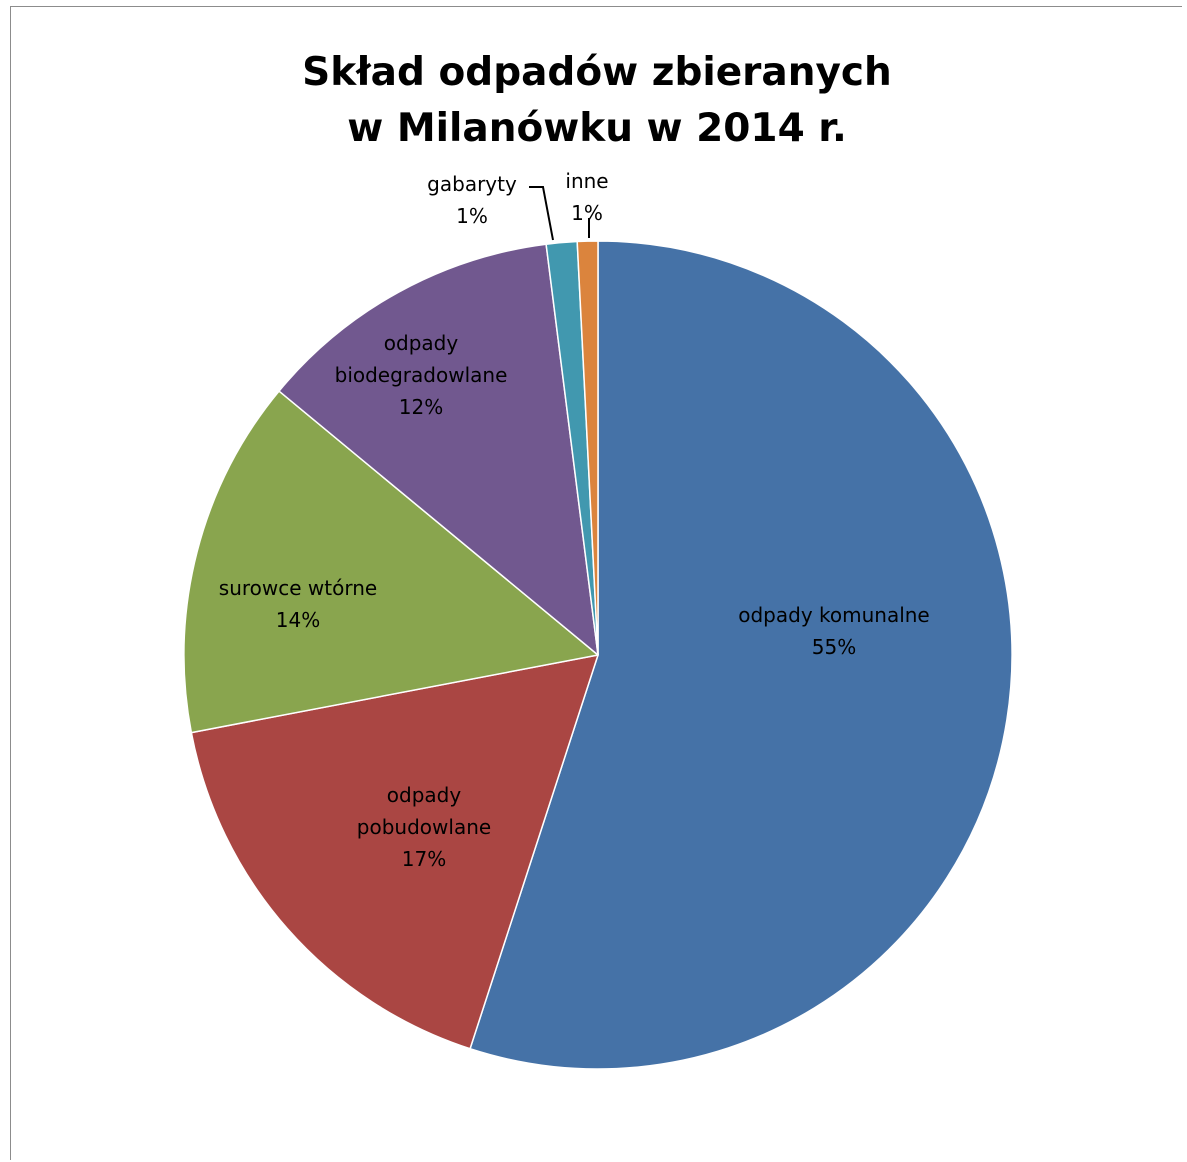  I want to click on chart-title-line-2: w Milanówku w 2014 r., so click(597, 128).